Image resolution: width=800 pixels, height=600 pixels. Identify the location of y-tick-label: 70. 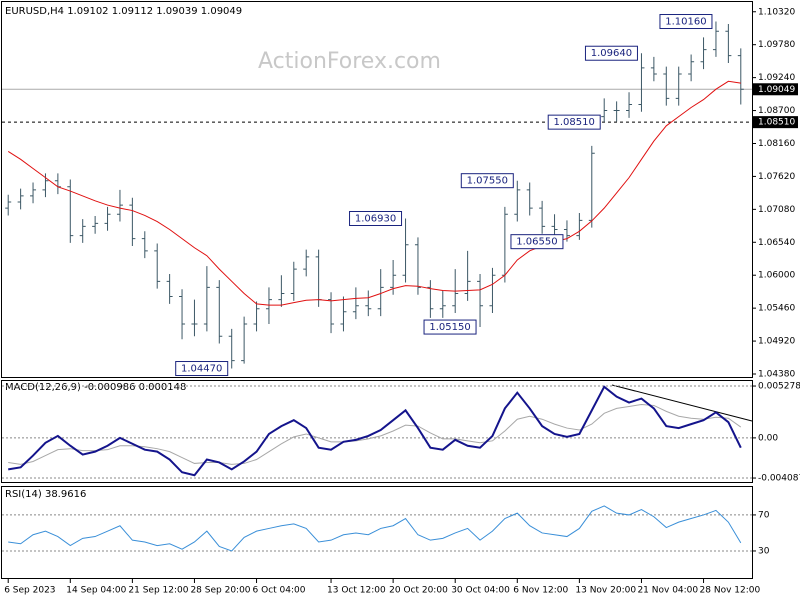
(764, 515).